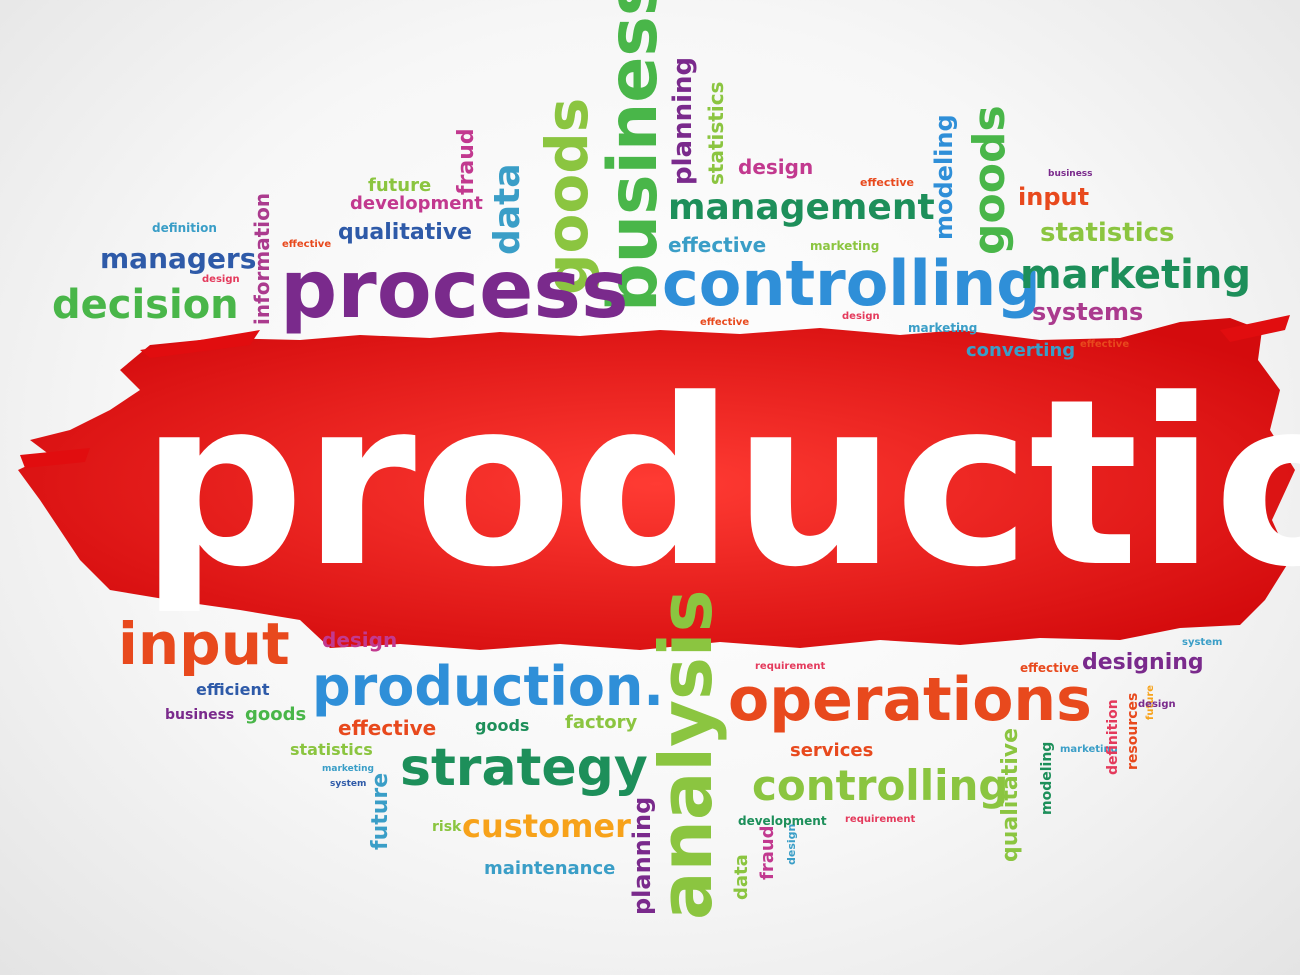 This screenshot has width=1300, height=975. I want to click on cloud-word: managers, so click(178, 258).